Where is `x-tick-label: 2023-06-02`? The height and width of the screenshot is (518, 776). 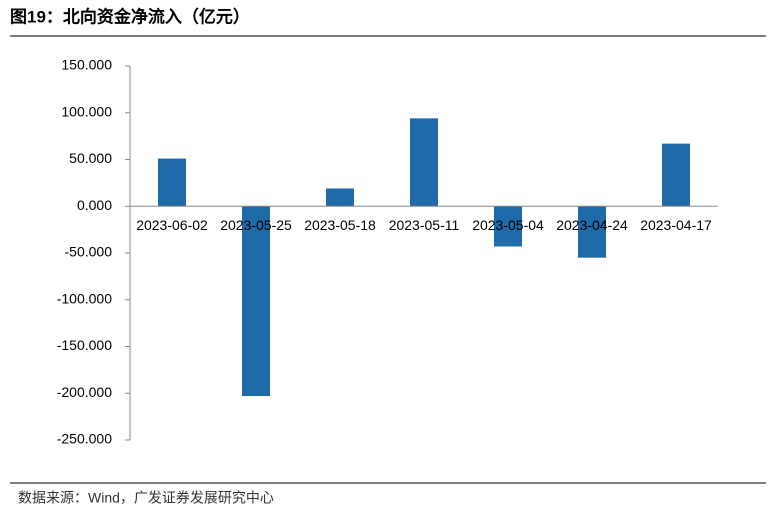
x-tick-label: 2023-06-02 is located at coordinates (172, 225).